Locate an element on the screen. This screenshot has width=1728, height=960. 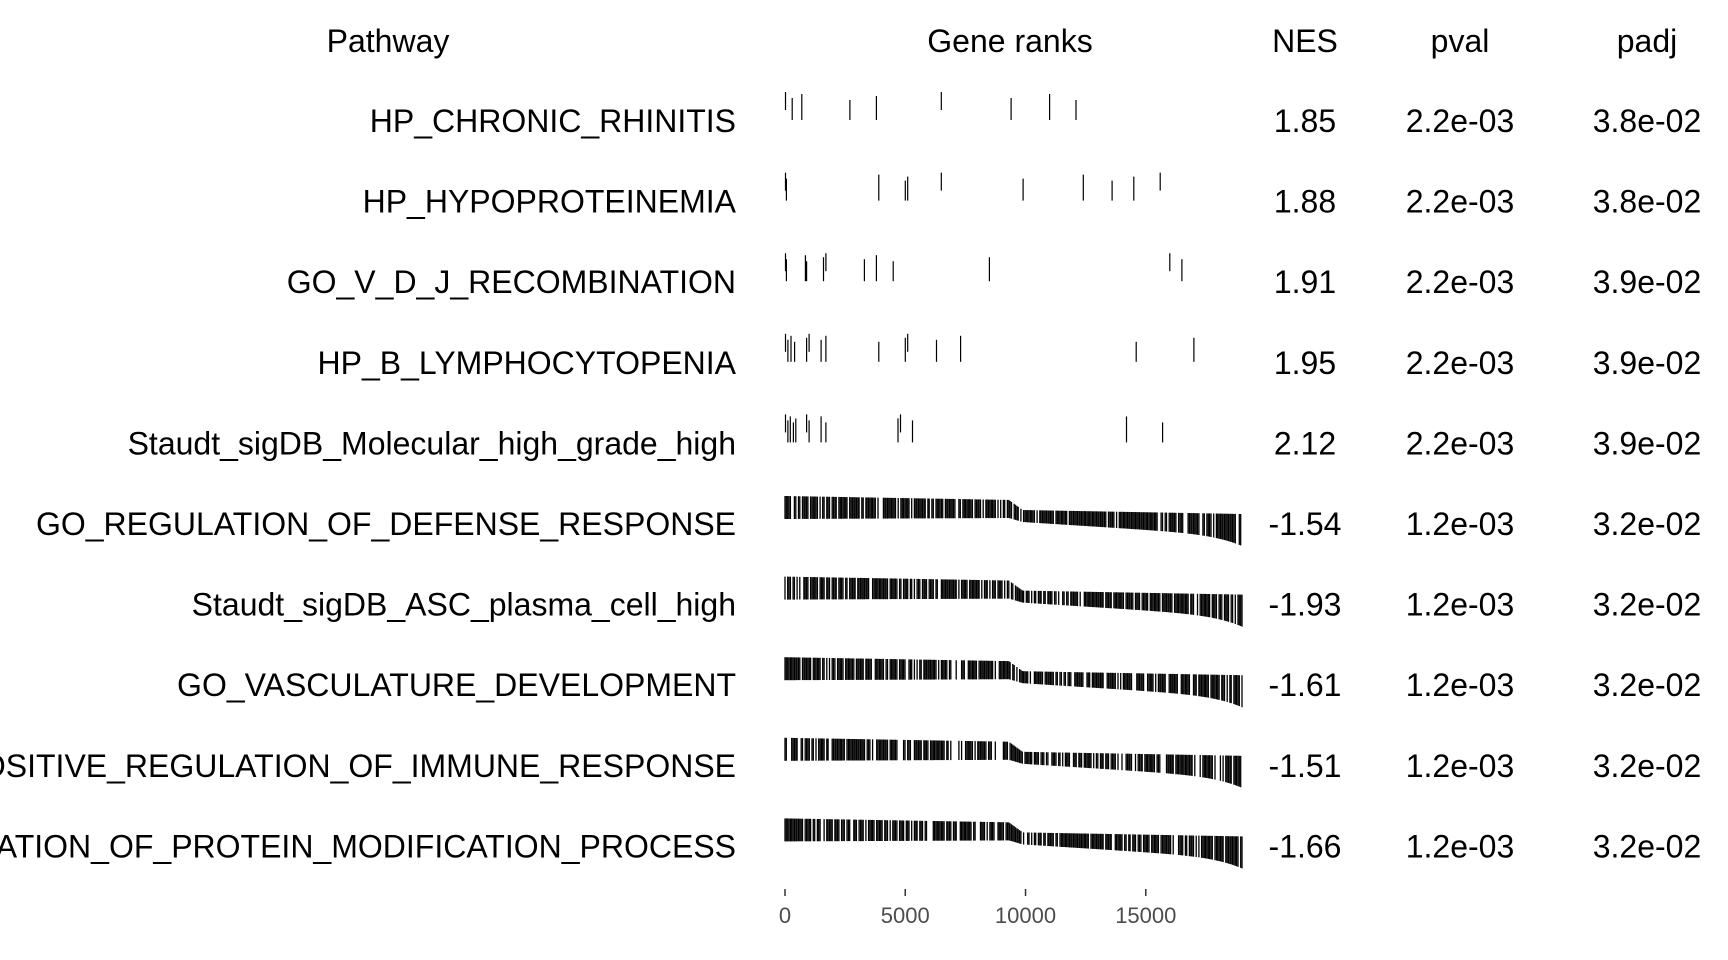
pathway-name: HP_B_LYMPHOCYTOPENIA is located at coordinates (527, 363).